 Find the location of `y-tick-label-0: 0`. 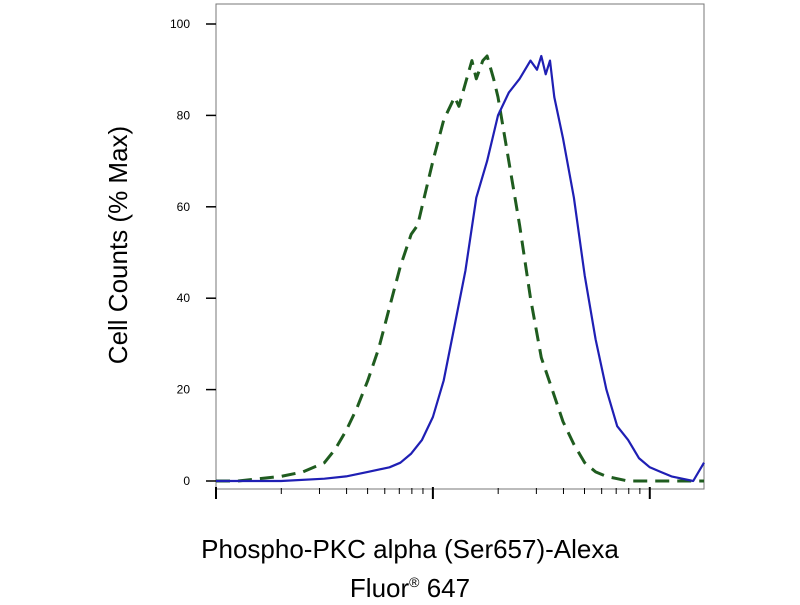

y-tick-label-0: 0 is located at coordinates (186, 481).